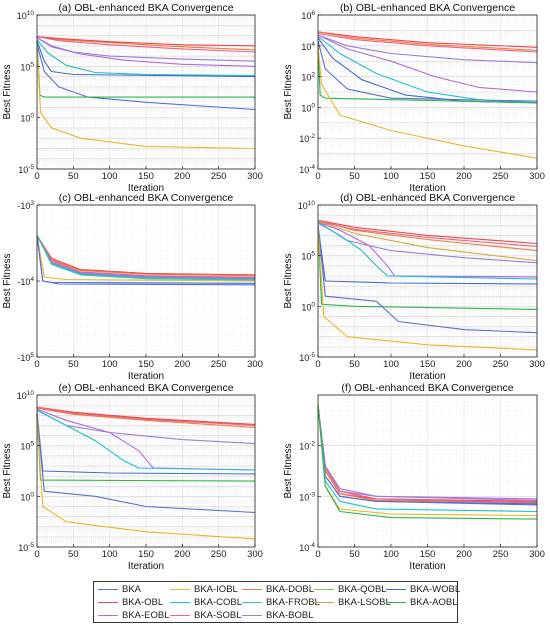 This screenshot has width=550, height=626. Describe the element at coordinates (25, 357) in the screenshot. I see `y-tick-label: -105` at that location.